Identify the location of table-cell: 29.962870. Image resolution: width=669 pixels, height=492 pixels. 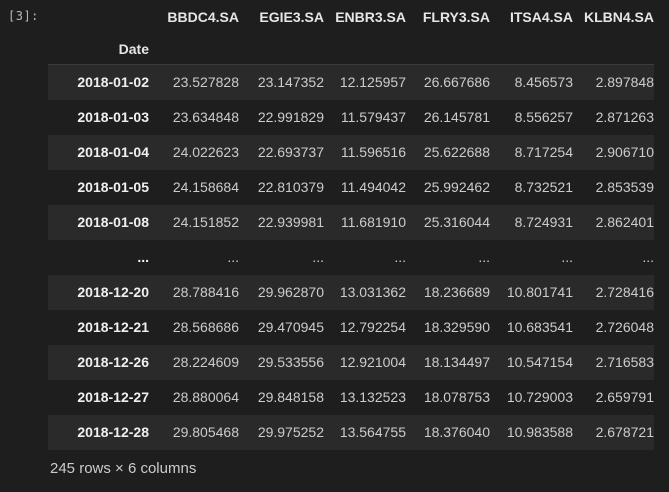
(290, 292).